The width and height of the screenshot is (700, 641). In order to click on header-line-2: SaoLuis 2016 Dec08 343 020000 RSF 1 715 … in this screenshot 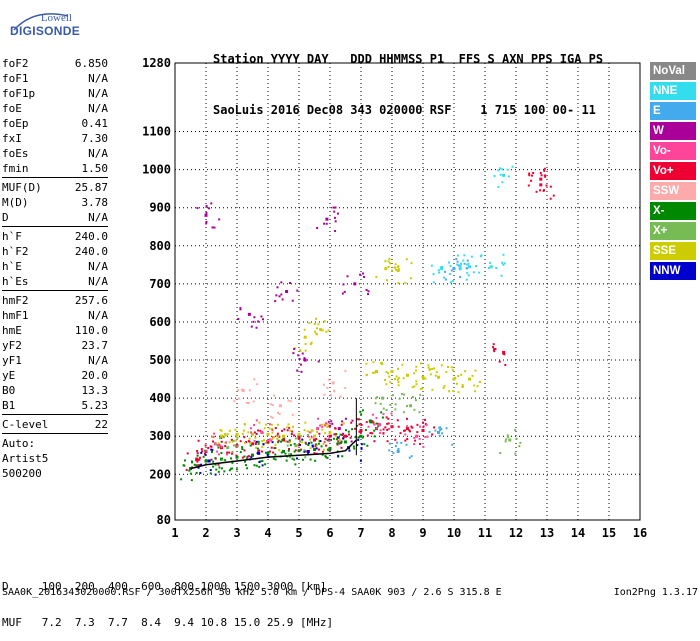, I will do `click(404, 110)`.